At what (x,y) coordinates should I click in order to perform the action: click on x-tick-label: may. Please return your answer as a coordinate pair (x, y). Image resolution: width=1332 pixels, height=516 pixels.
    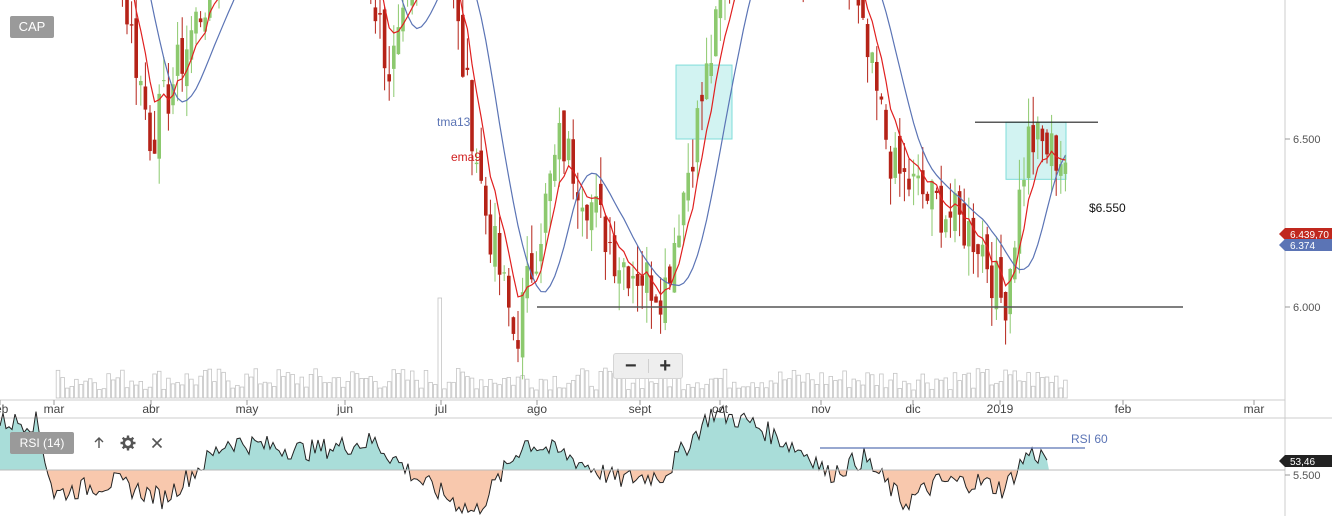
    Looking at the image, I should click on (247, 409).